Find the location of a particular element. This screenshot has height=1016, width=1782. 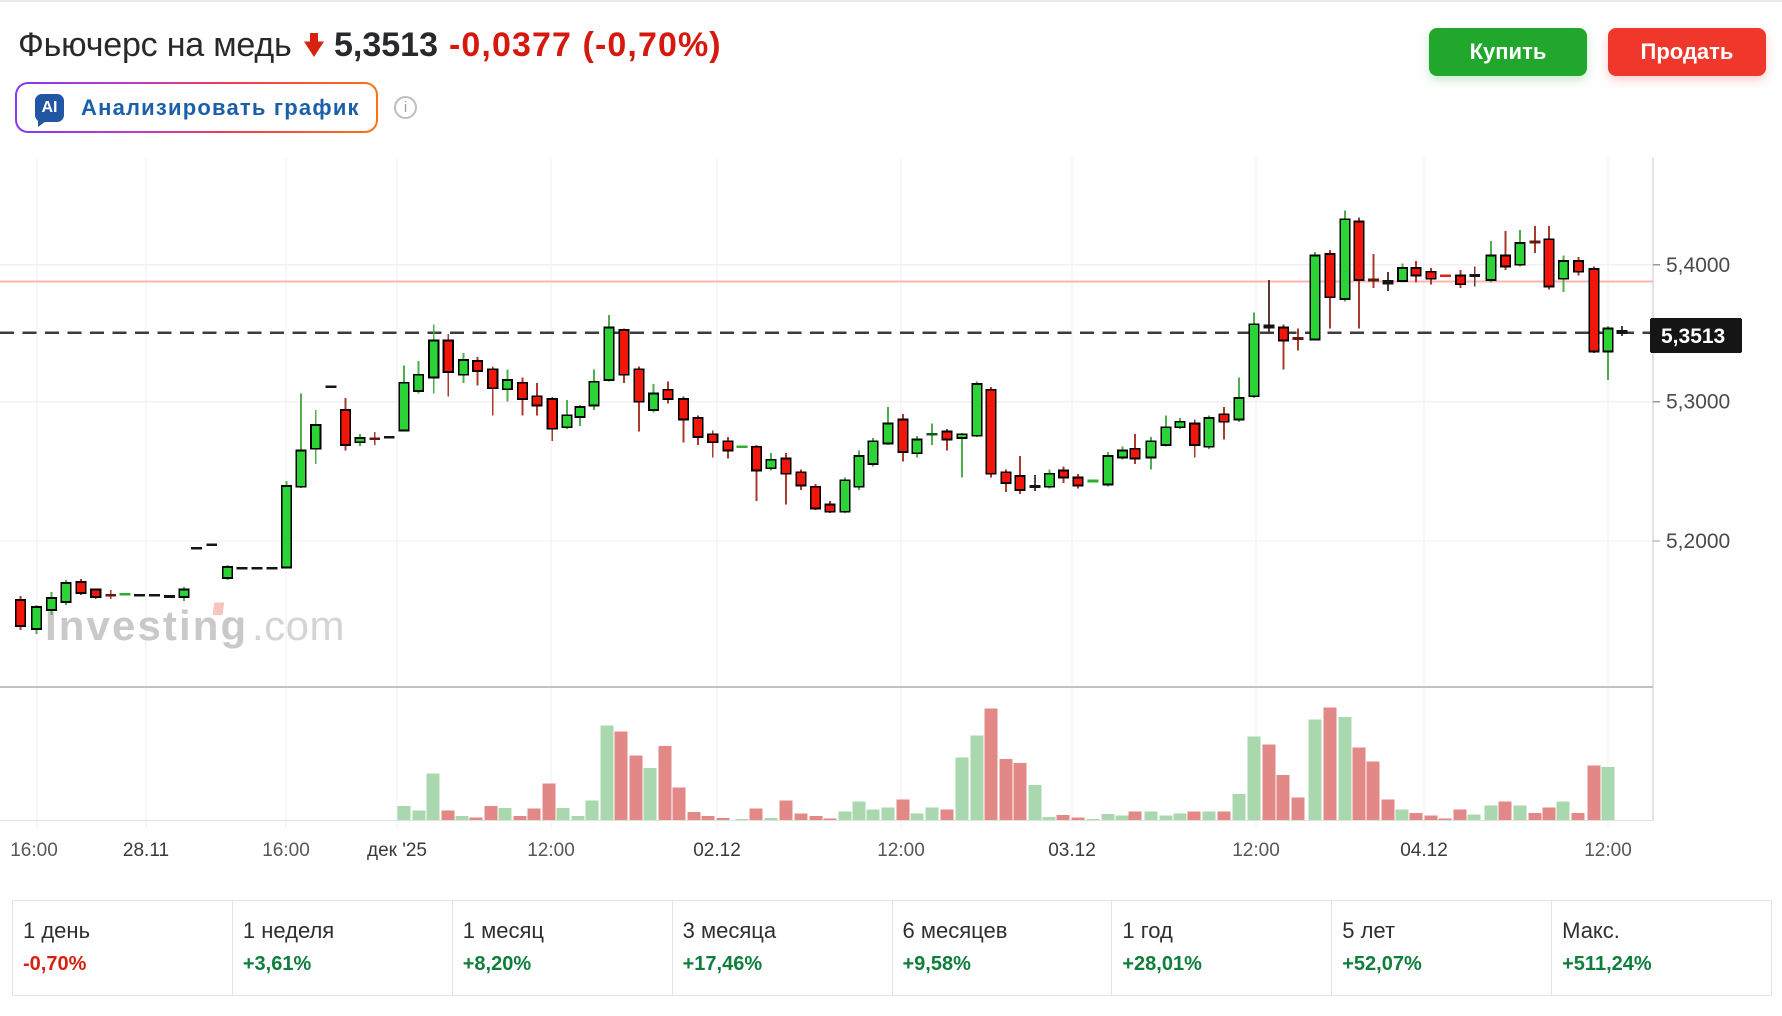

svg-text: 5,2000 is located at coordinates (1698, 541).